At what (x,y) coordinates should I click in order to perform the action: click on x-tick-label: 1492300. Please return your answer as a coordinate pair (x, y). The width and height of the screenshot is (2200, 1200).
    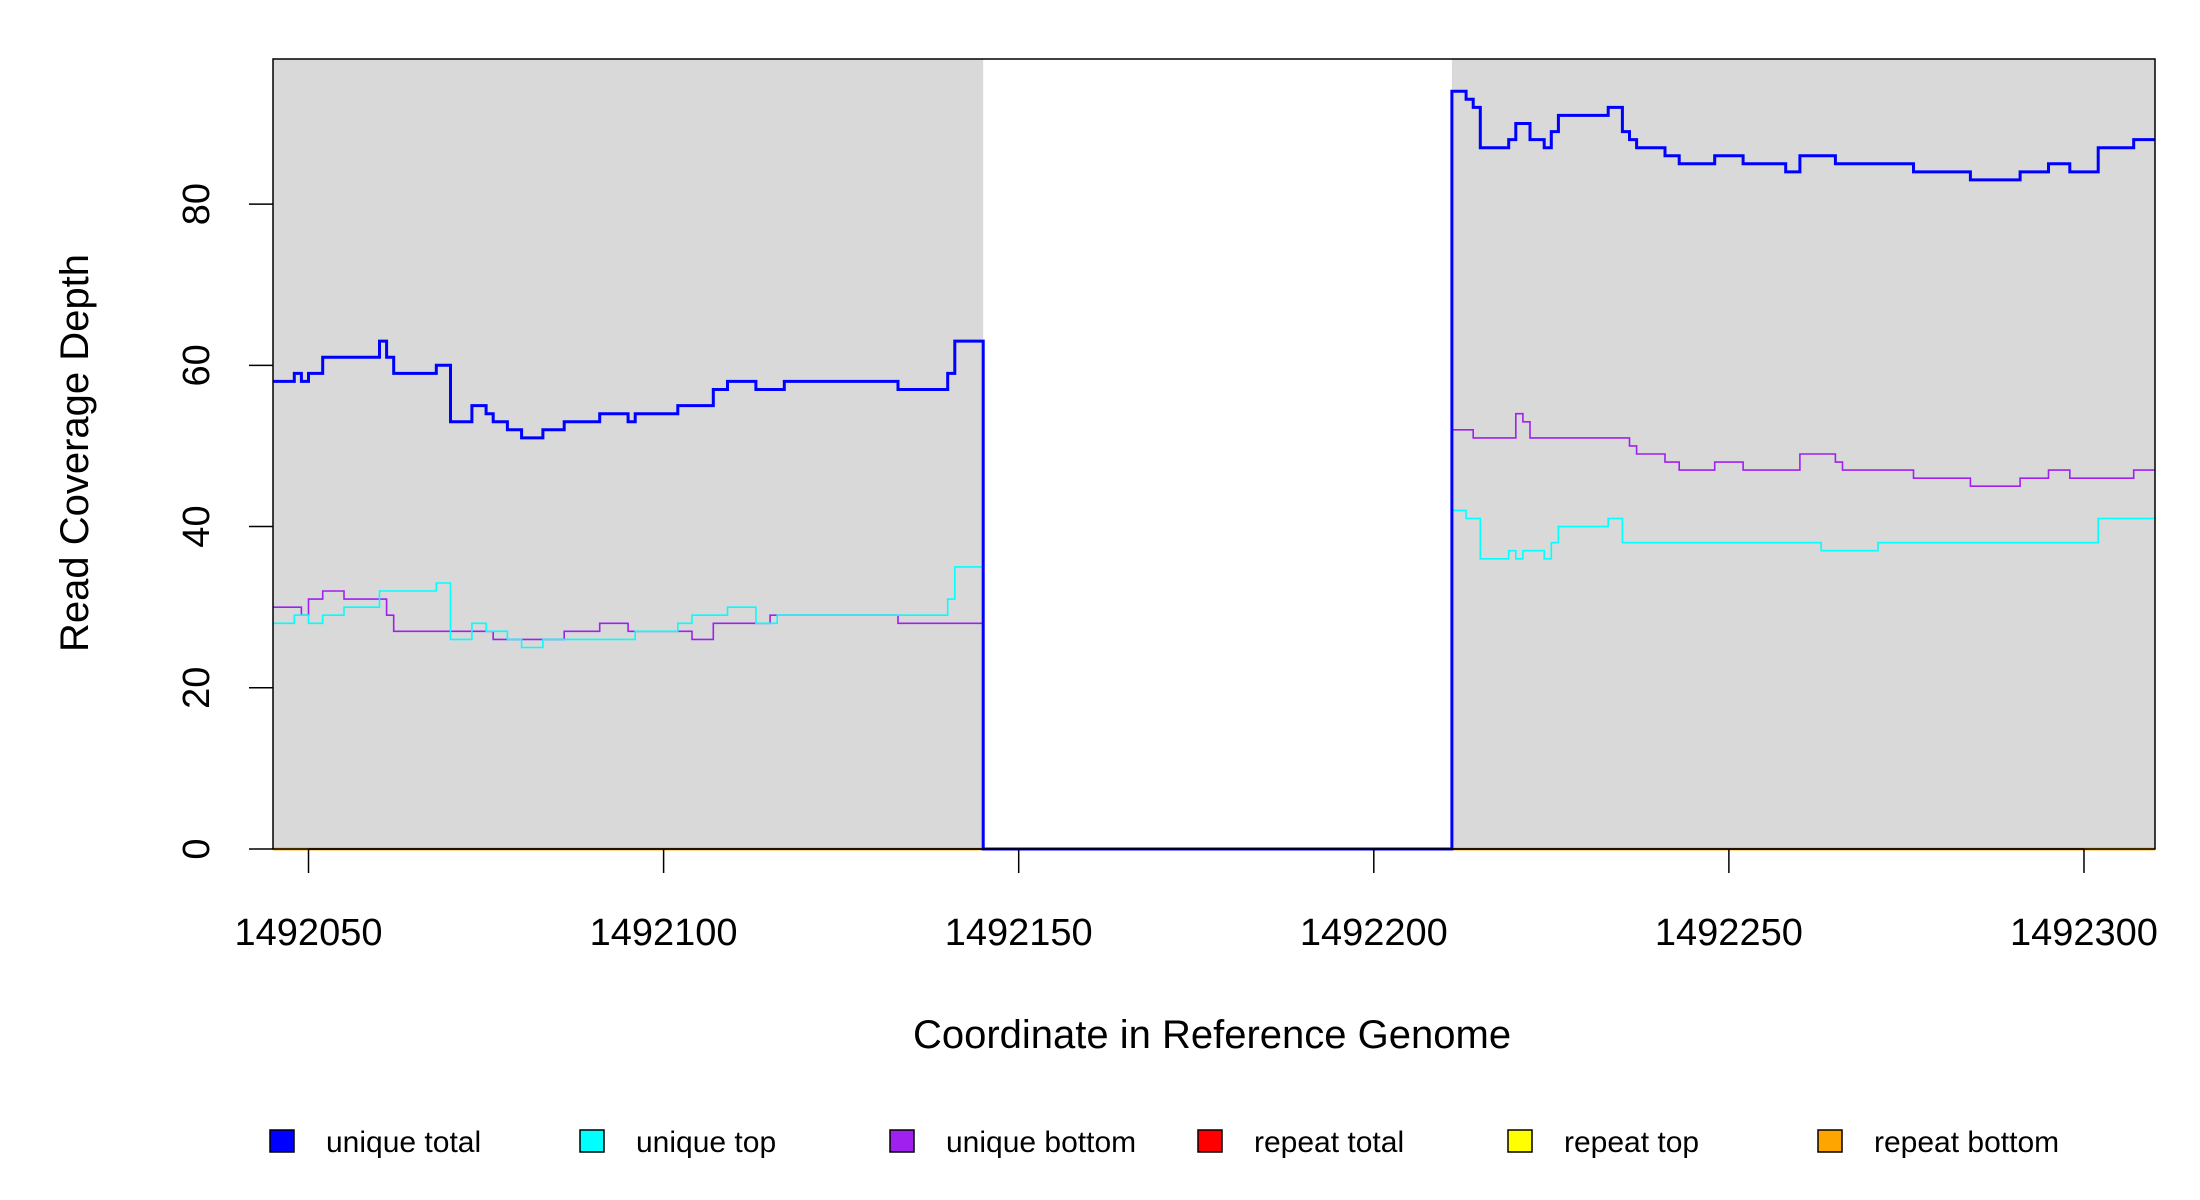
    Looking at the image, I should click on (2084, 933).